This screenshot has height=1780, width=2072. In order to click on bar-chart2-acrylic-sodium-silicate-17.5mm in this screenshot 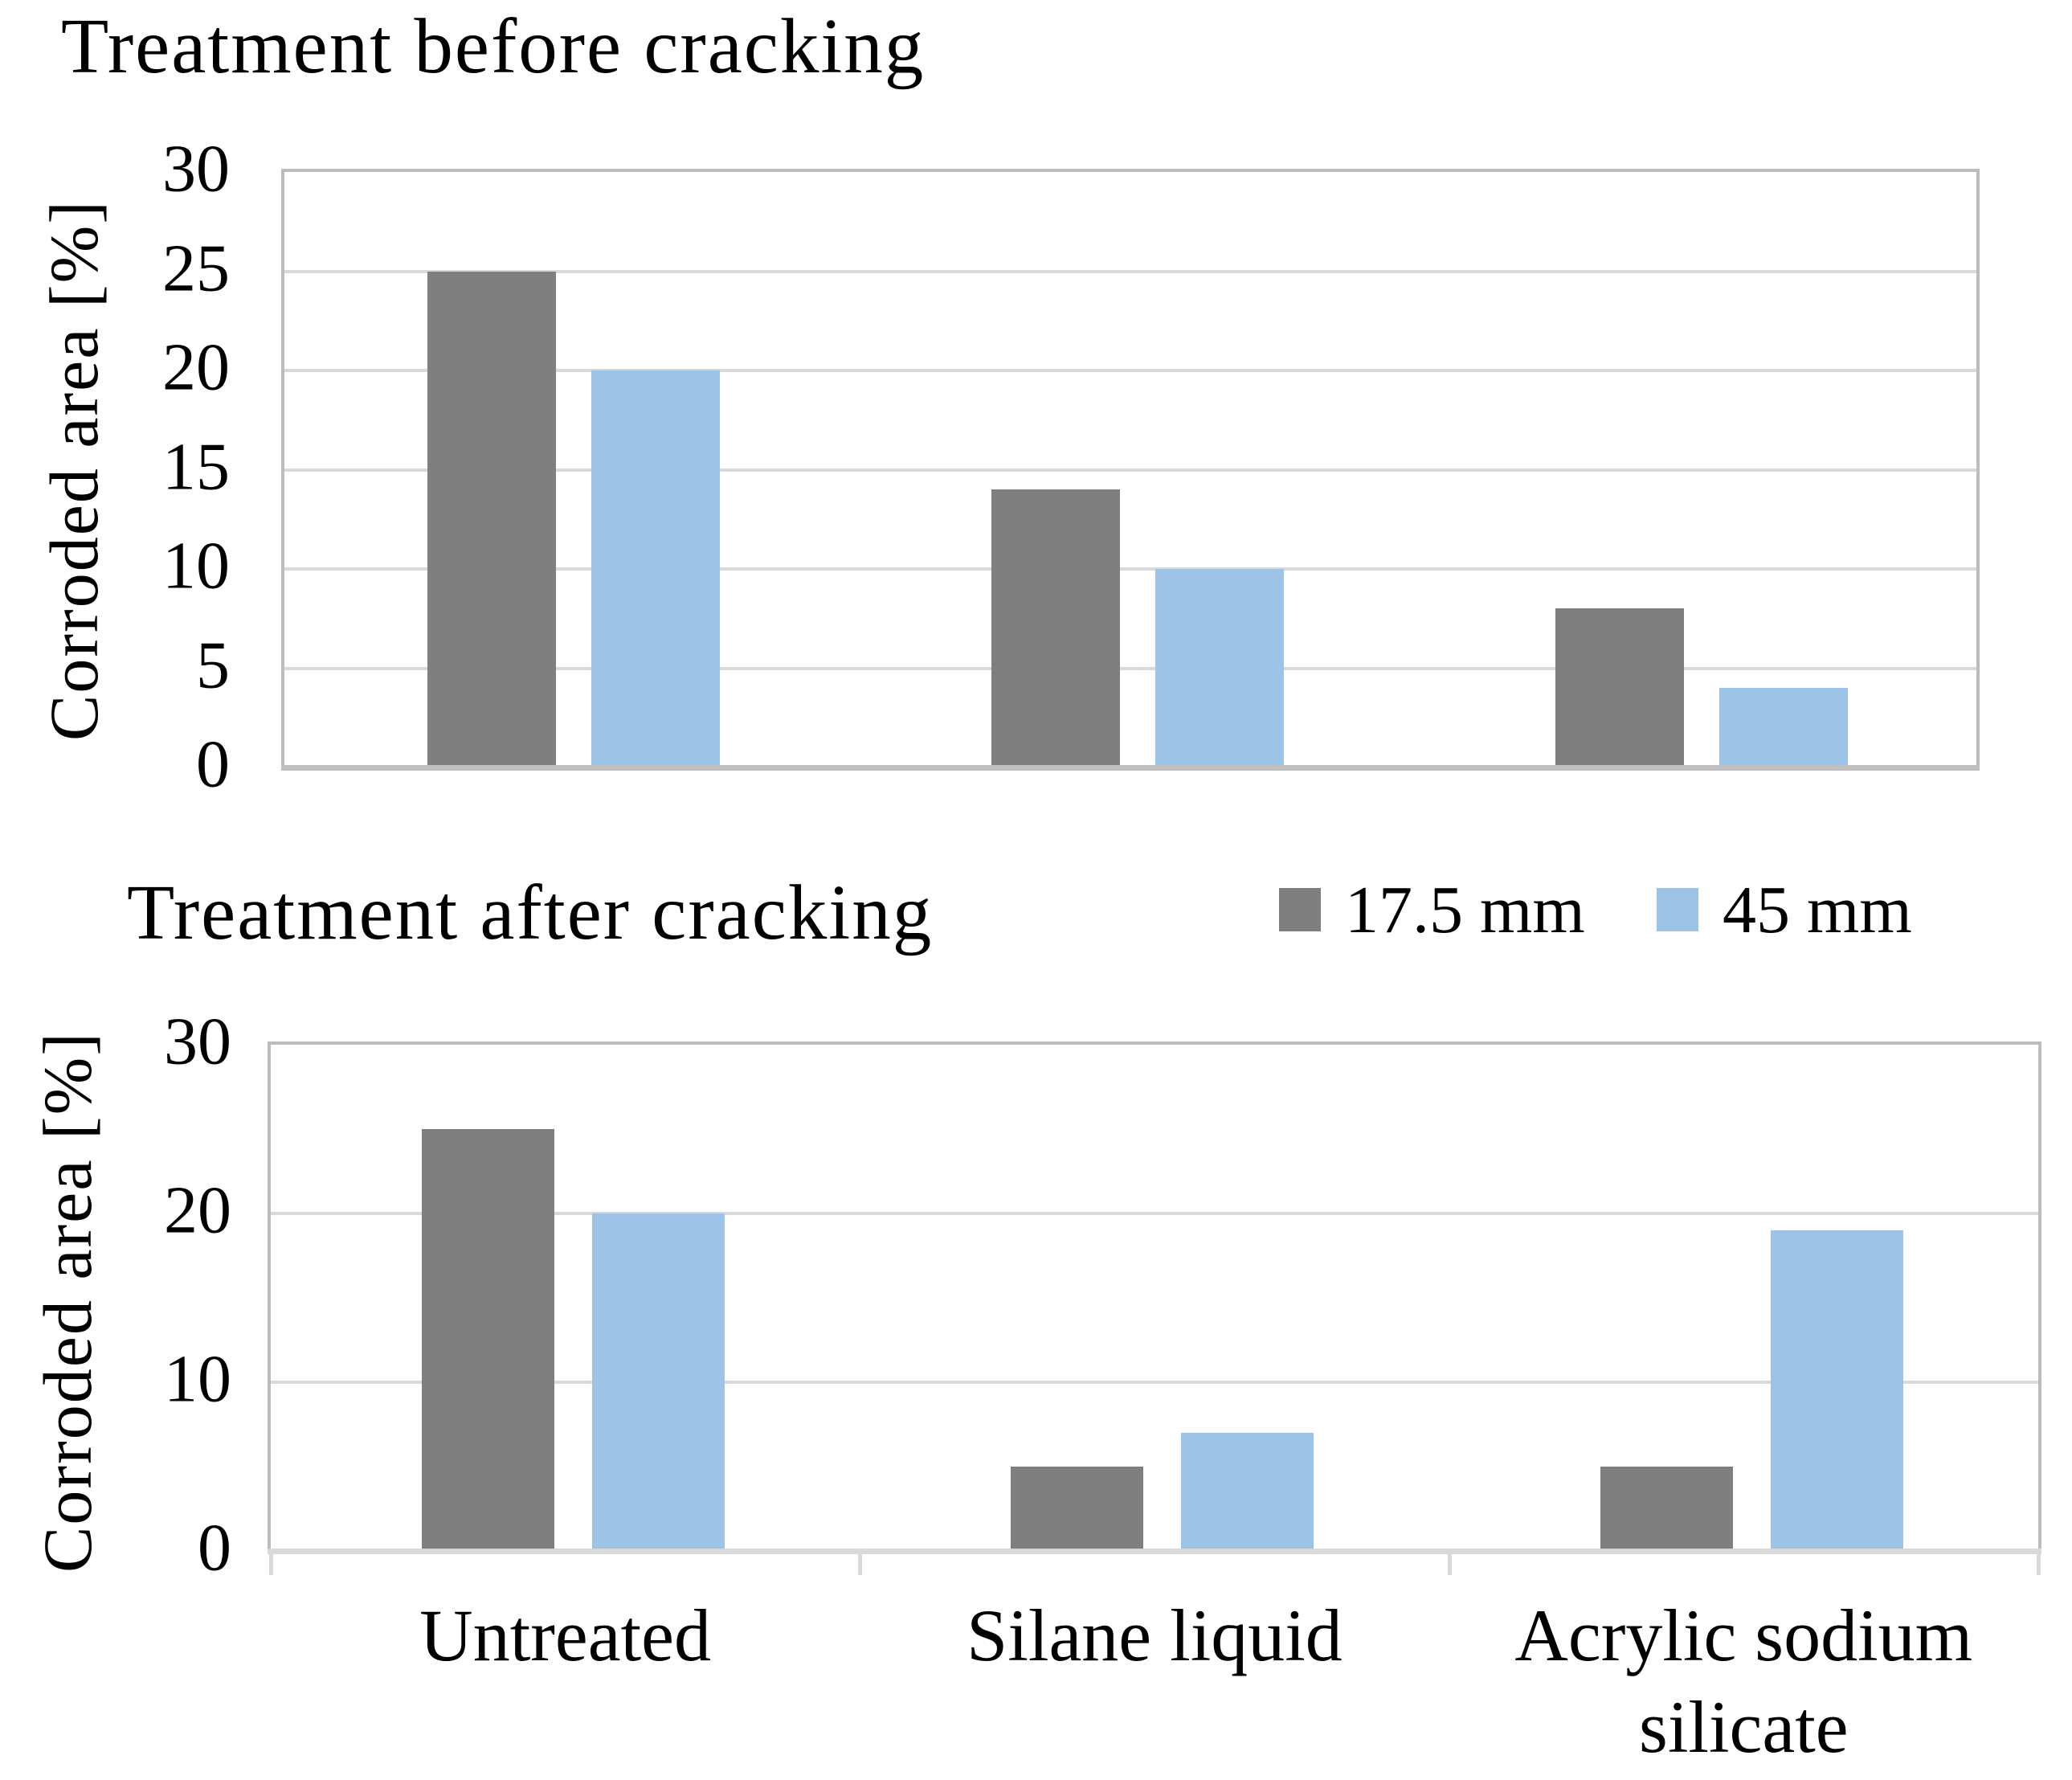, I will do `click(1666, 1509)`.